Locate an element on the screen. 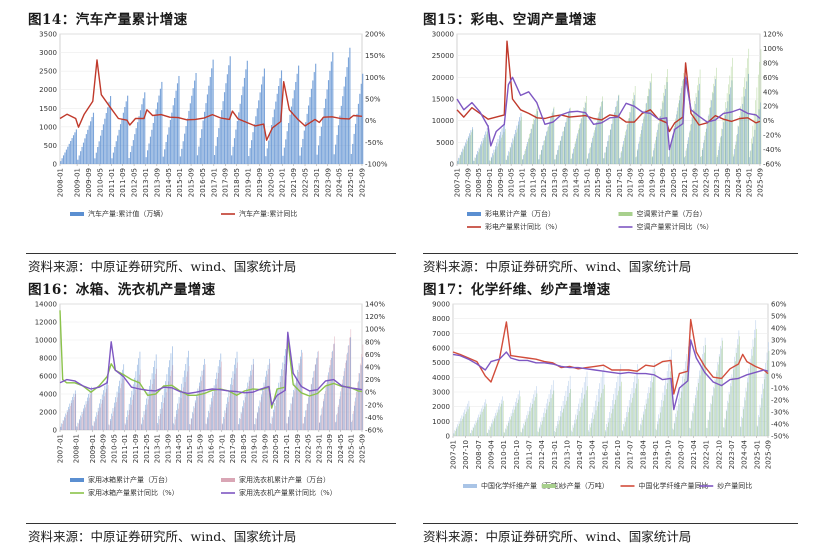  x-tick-label: 2019-01 is located at coordinates (652, 182).